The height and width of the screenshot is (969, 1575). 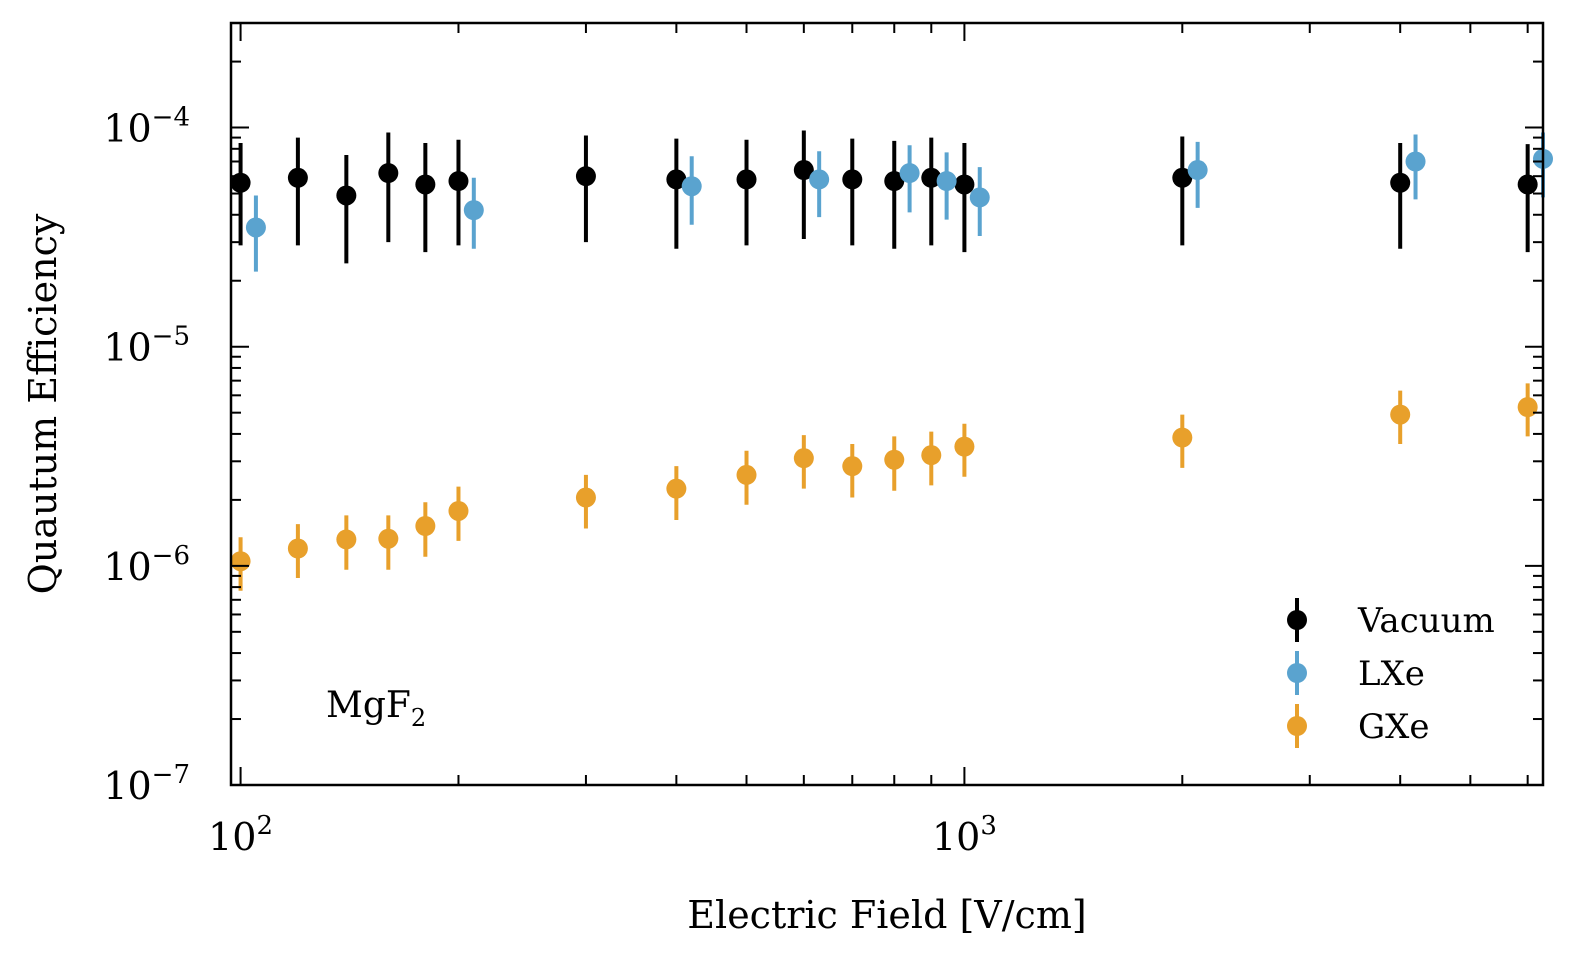 What do you see at coordinates (1394, 727) in the screenshot?
I see `legend-gxe-label: GXe` at bounding box center [1394, 727].